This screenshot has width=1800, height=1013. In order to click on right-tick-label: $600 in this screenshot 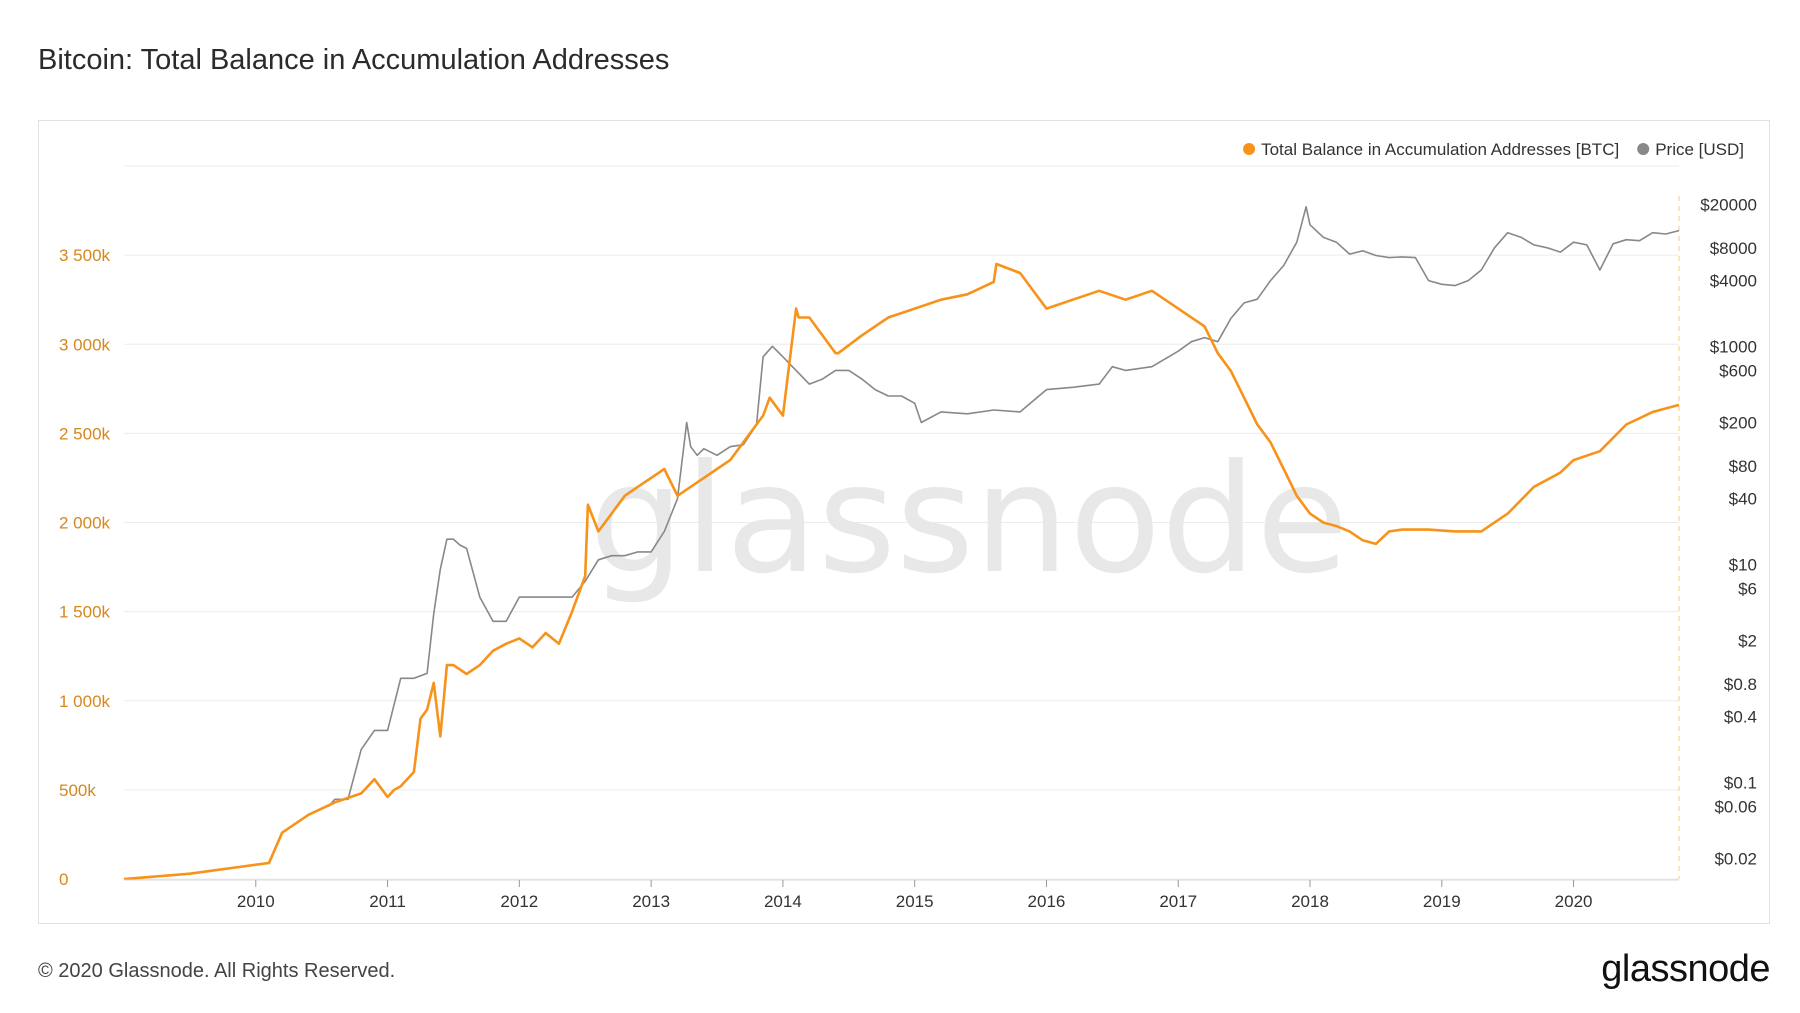, I will do `click(1738, 370)`.